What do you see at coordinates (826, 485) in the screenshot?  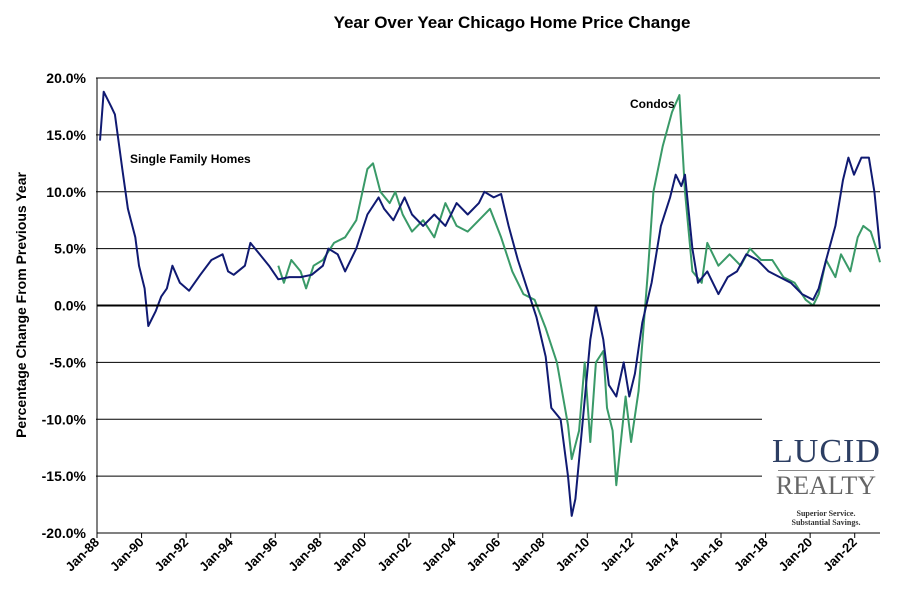 I see `logo-line2: REALTY` at bounding box center [826, 485].